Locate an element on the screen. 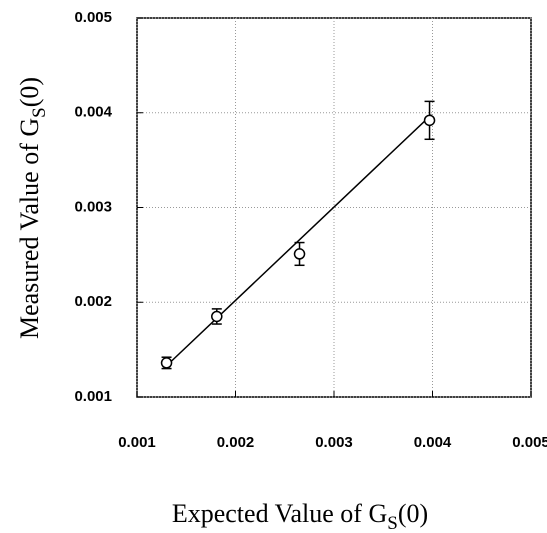  x-tick-label: 0.002 is located at coordinates (236, 442).